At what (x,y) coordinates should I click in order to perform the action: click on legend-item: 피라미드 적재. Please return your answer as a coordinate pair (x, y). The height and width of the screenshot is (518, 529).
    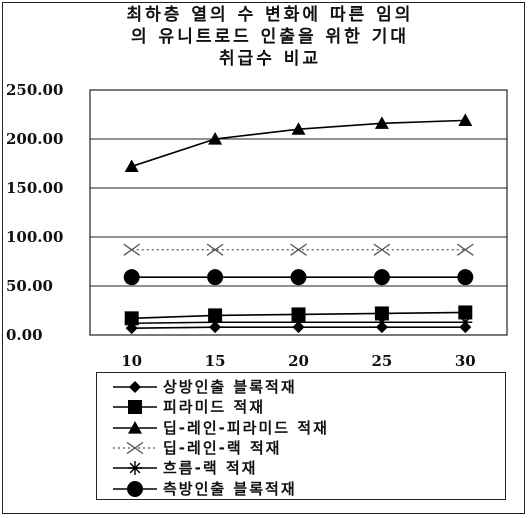
    Looking at the image, I should click on (297, 407).